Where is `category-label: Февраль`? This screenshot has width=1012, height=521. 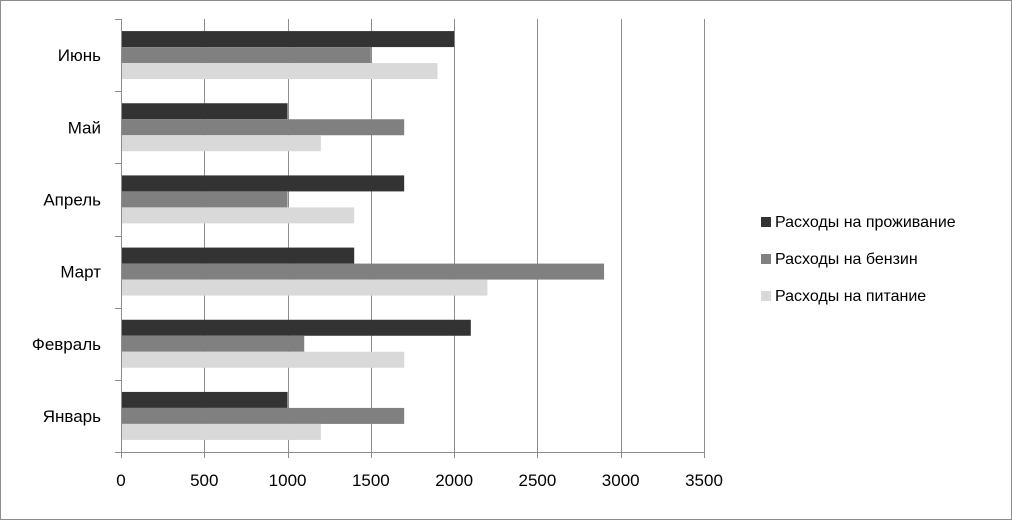
category-label: Февраль is located at coordinates (66, 344).